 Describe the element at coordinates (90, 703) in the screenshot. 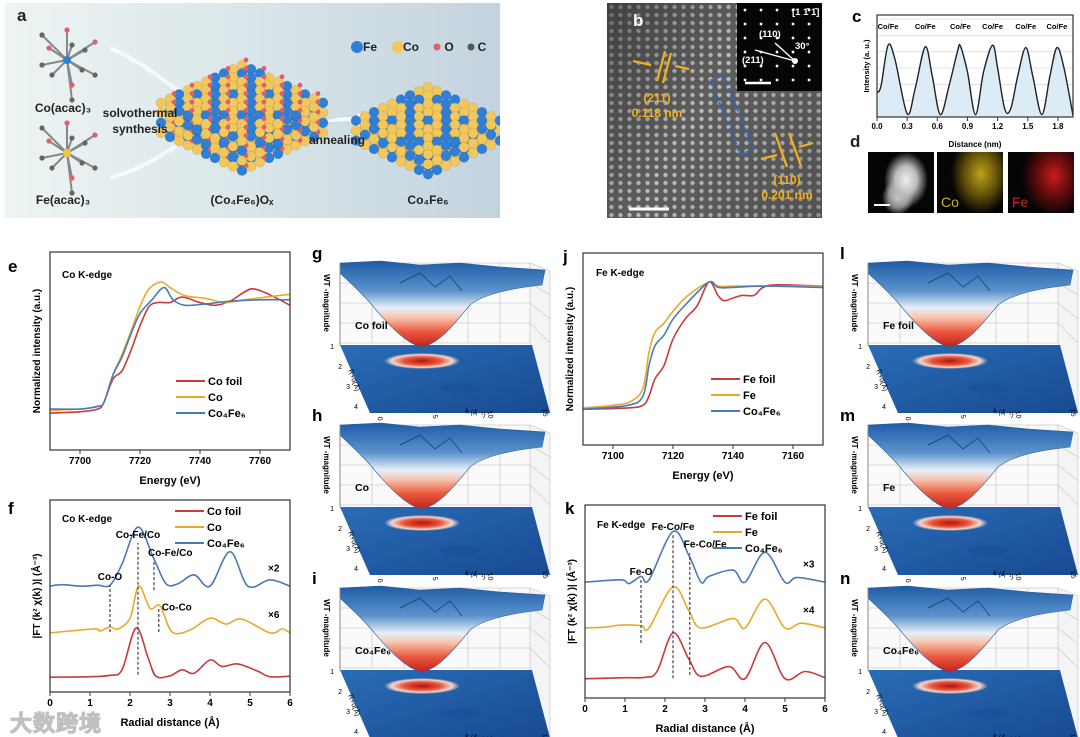

I see `x-tick-label: 1` at that location.